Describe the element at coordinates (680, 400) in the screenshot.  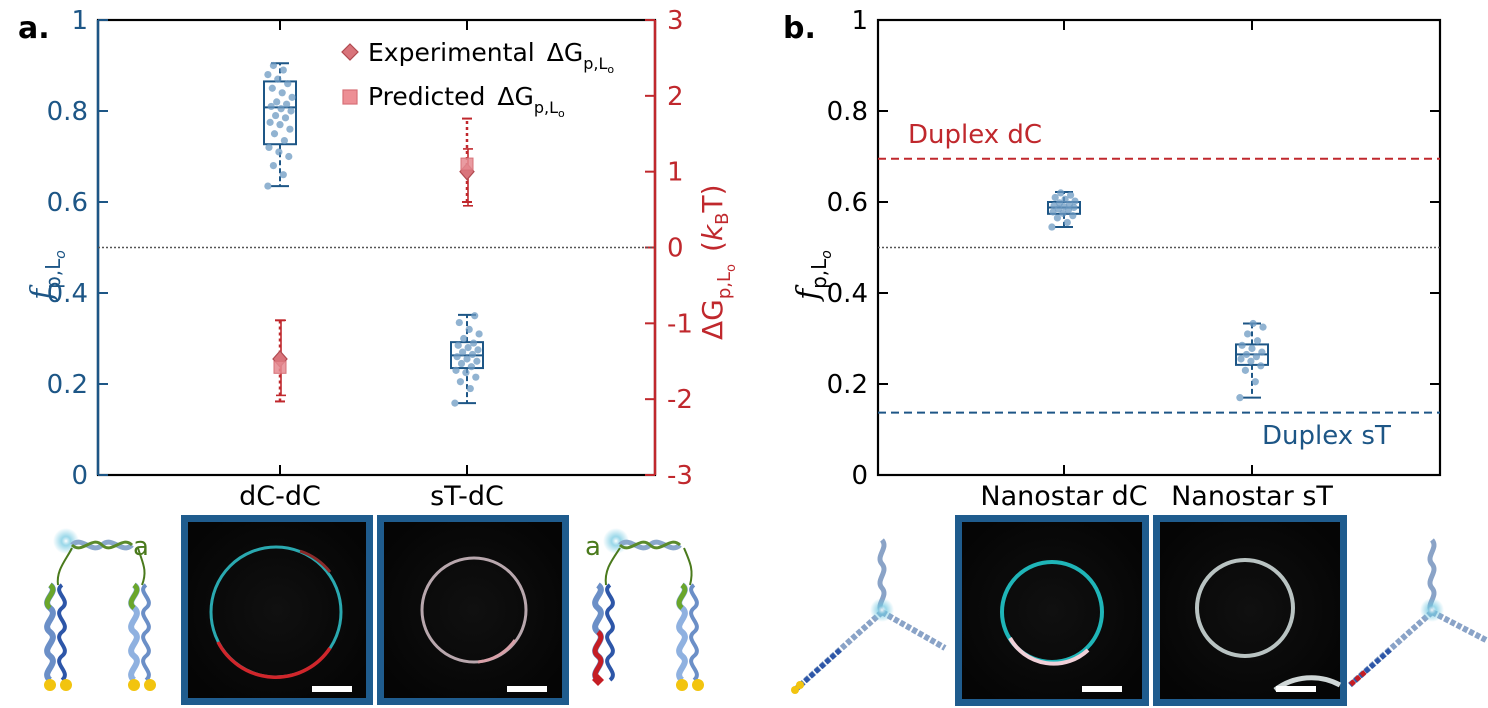
I see `right-tick-label: -2` at that location.